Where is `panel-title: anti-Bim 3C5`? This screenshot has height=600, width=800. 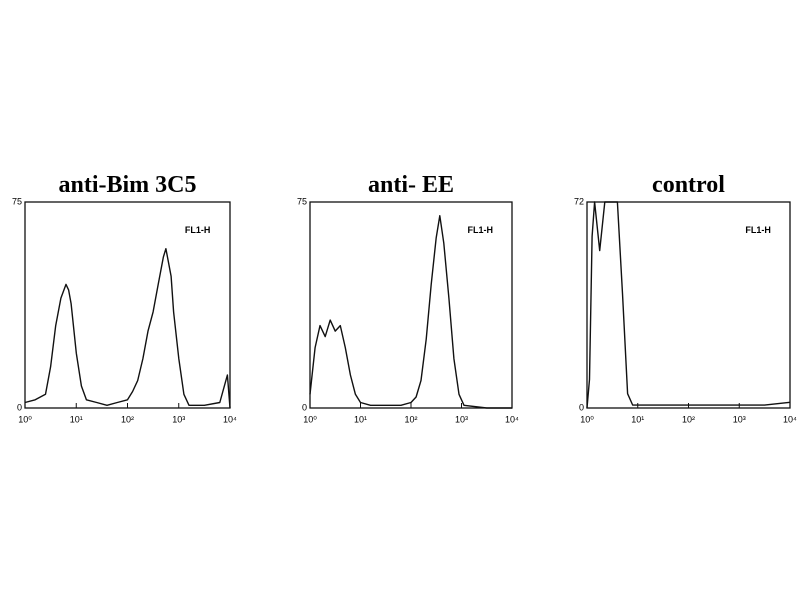
panel-title: anti-Bim 3C5 is located at coordinates (128, 185).